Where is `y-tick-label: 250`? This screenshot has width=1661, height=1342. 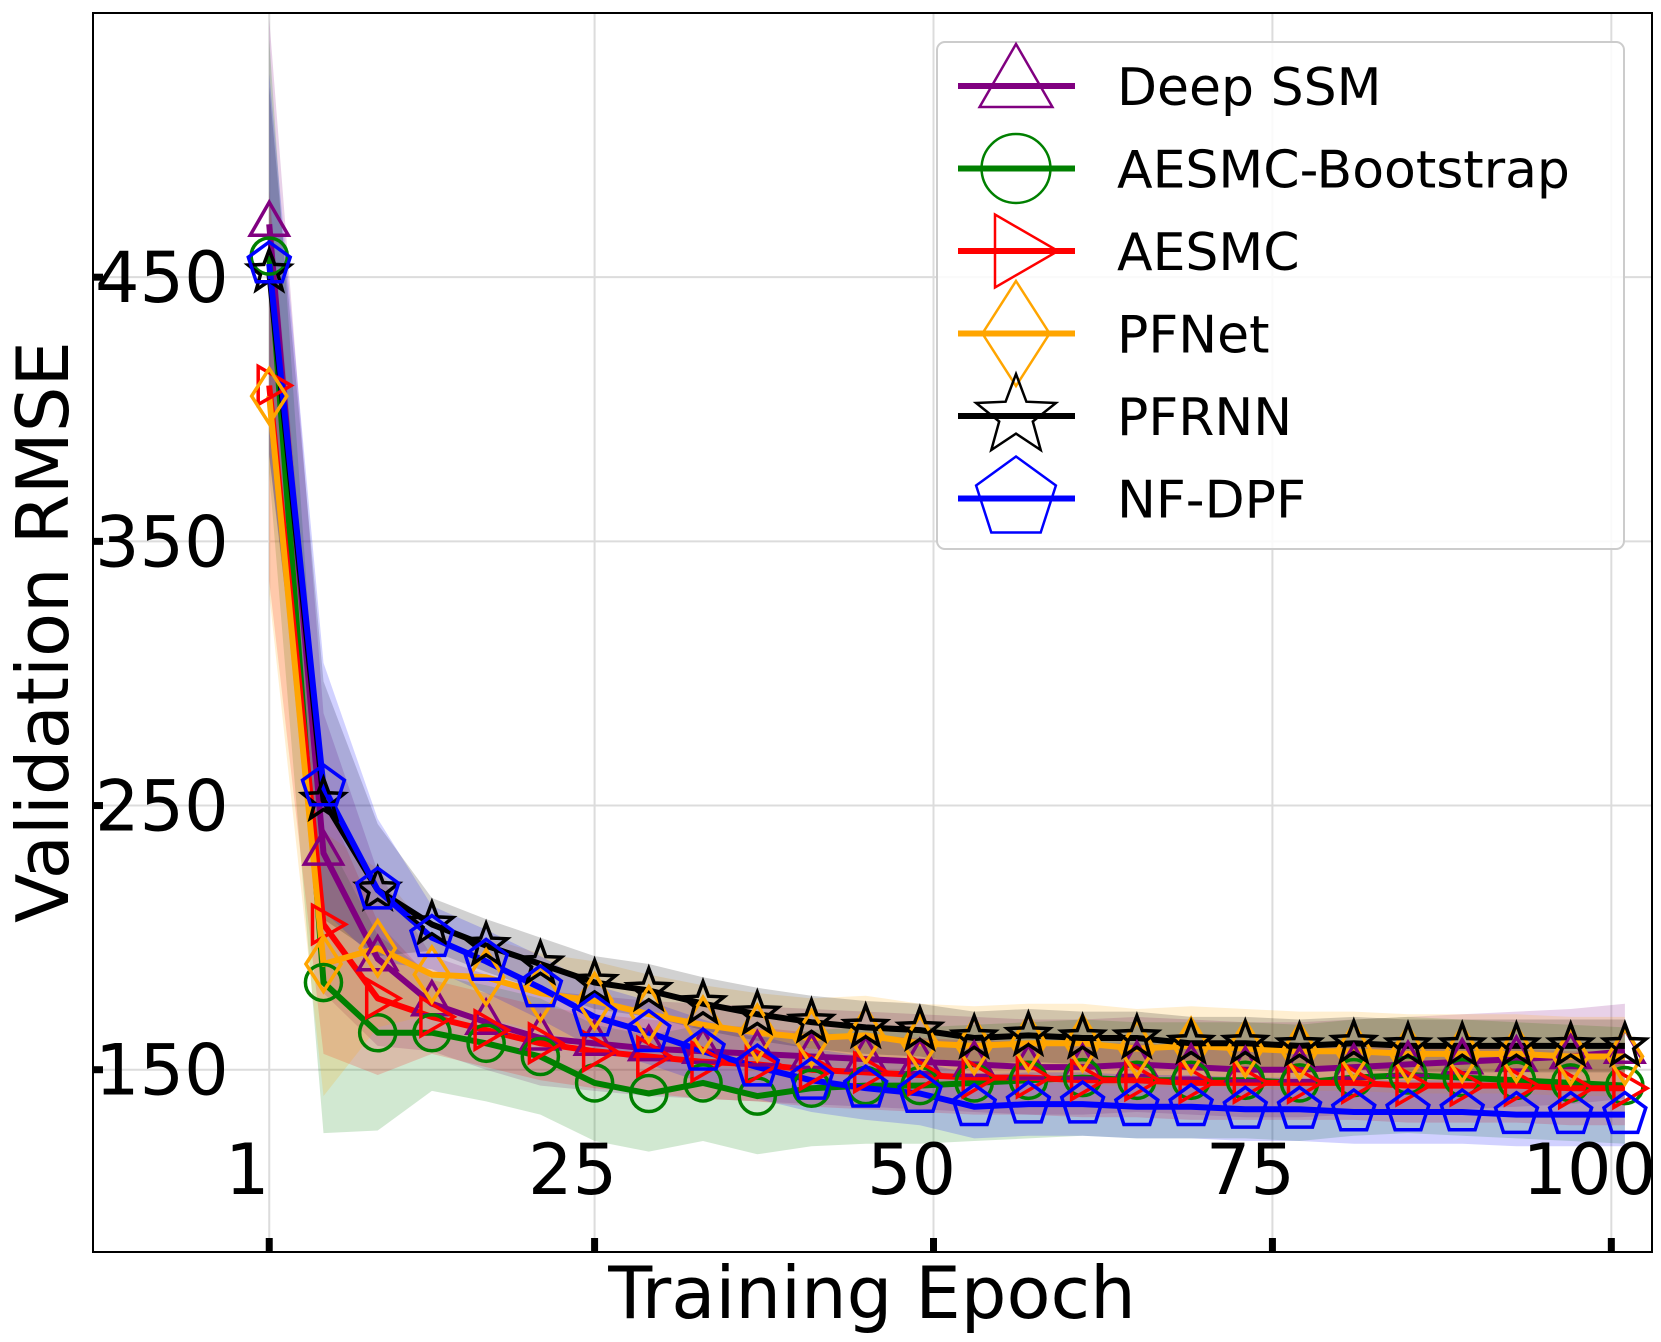
y-tick-label: 250 is located at coordinates (162, 807).